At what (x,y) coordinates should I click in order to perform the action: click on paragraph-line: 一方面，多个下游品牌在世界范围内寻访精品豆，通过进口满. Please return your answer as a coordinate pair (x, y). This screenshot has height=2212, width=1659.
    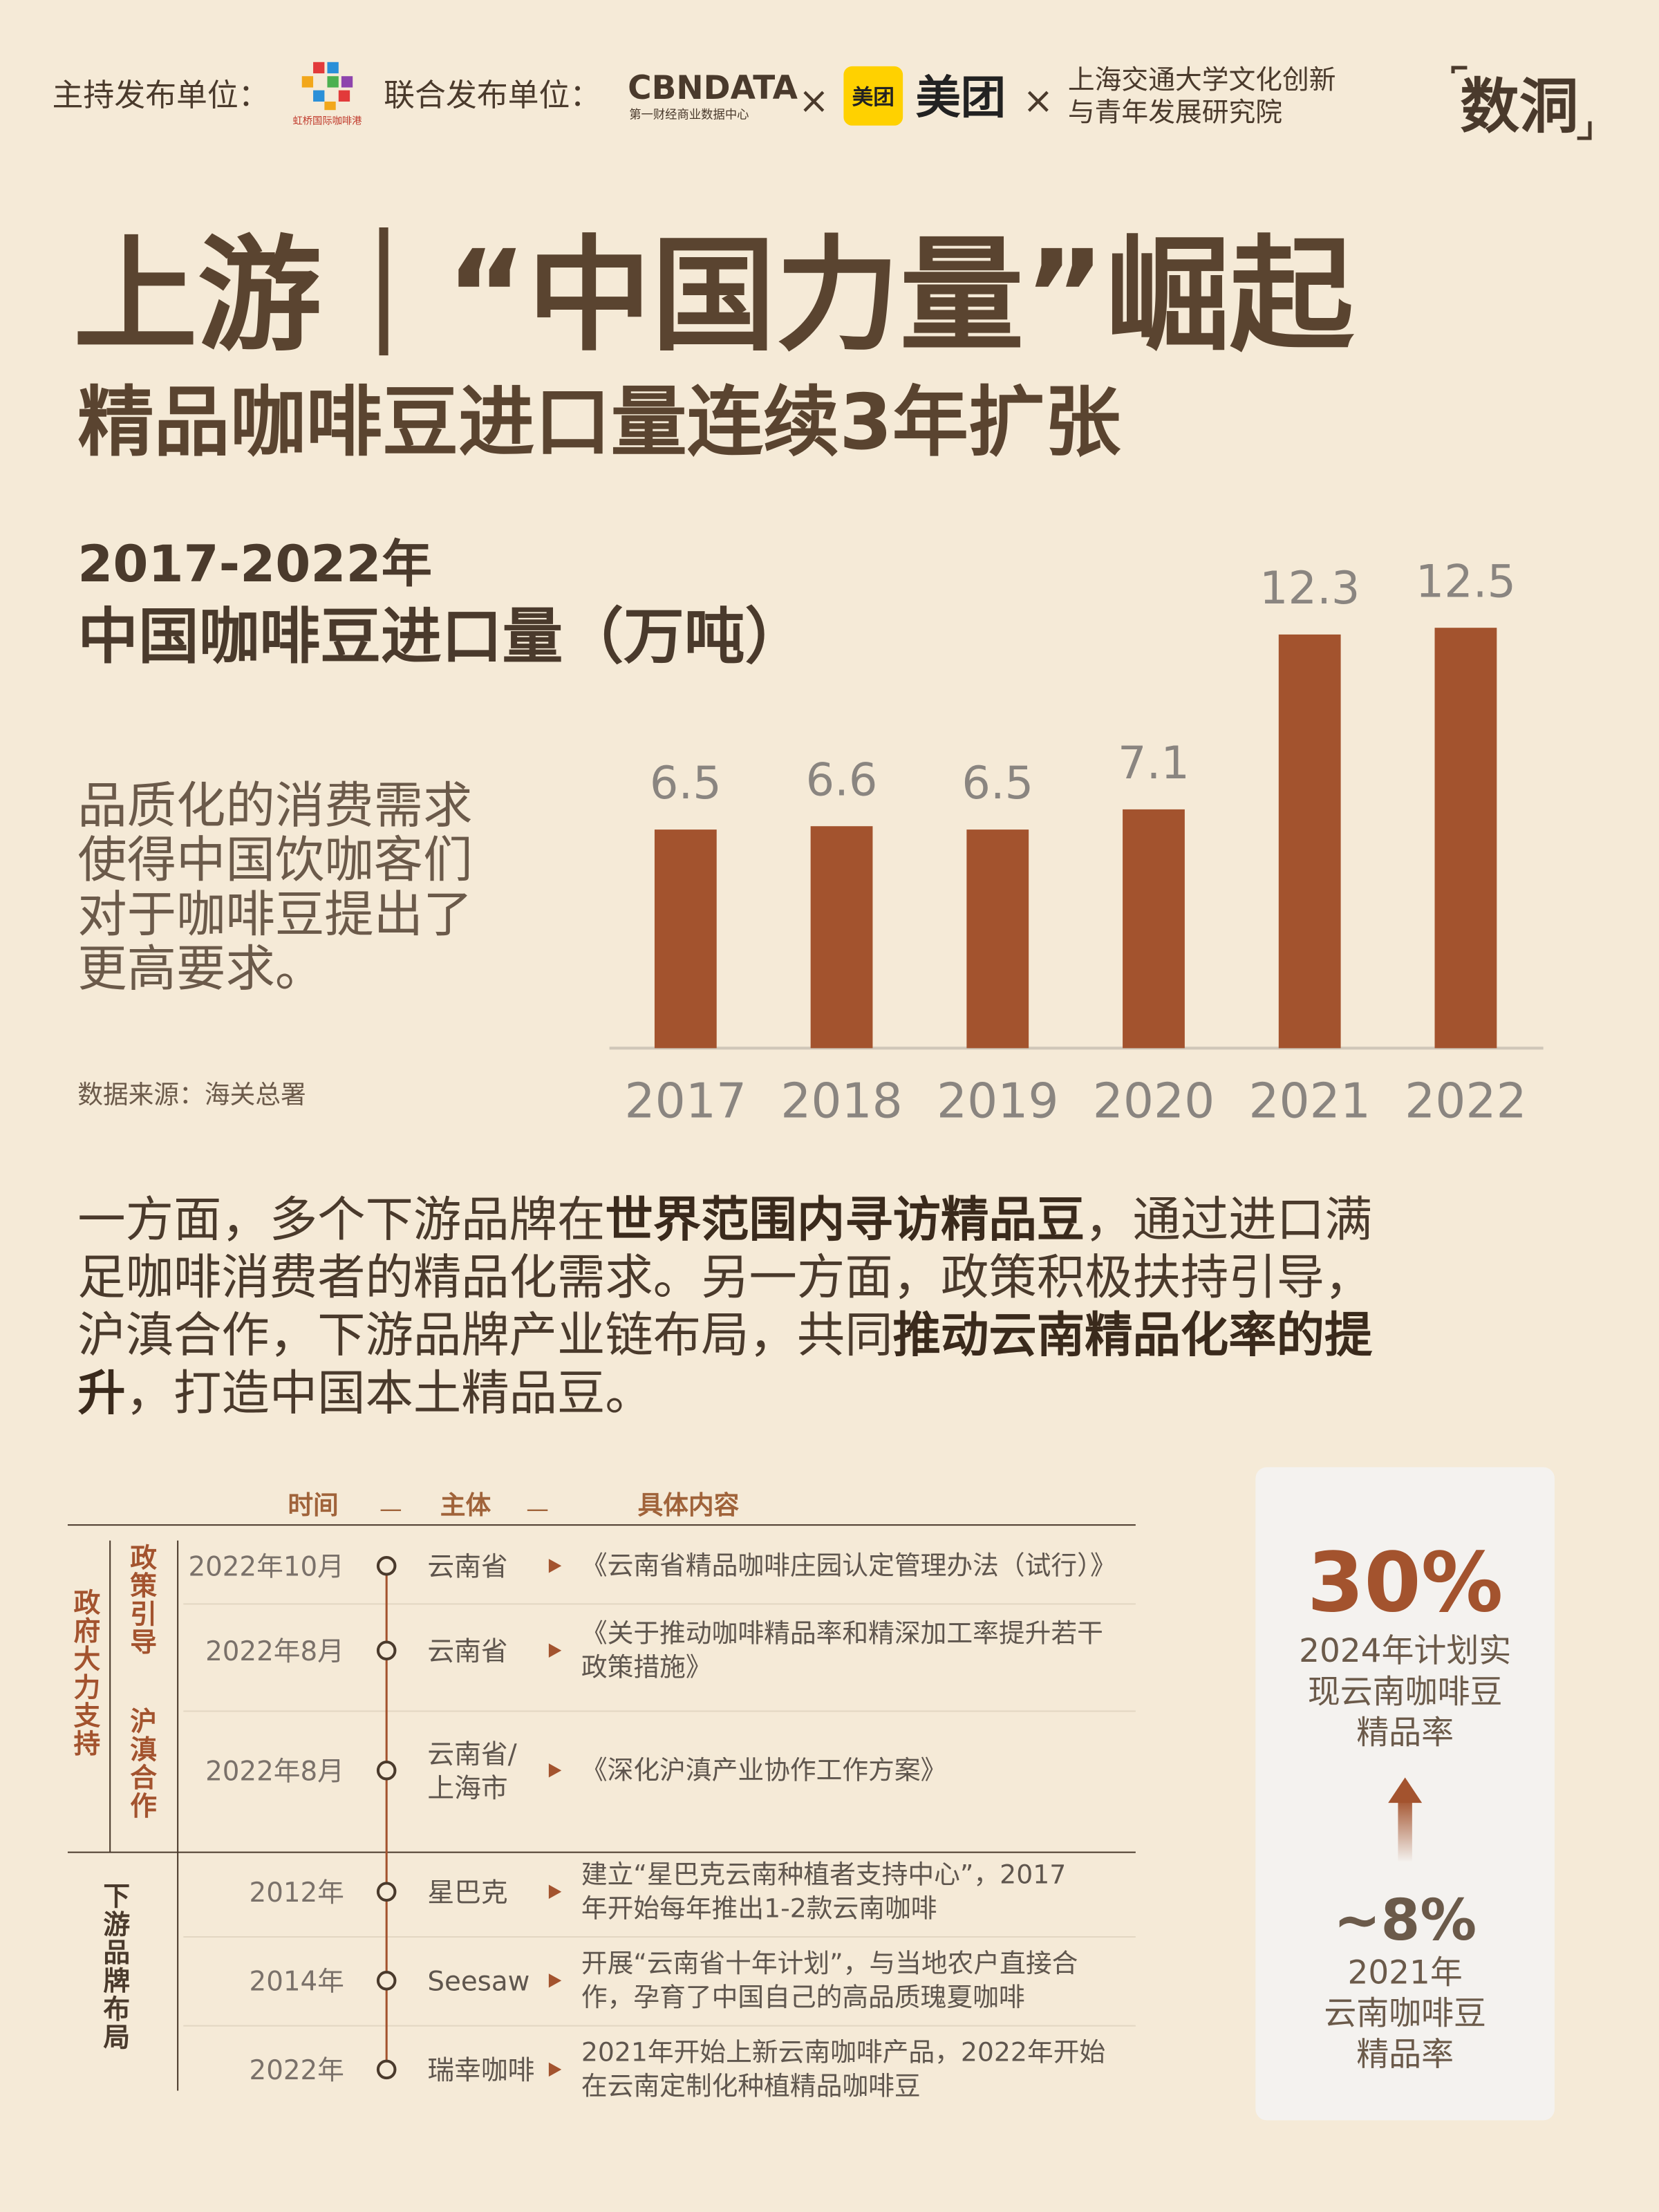
    Looking at the image, I should click on (725, 1220).